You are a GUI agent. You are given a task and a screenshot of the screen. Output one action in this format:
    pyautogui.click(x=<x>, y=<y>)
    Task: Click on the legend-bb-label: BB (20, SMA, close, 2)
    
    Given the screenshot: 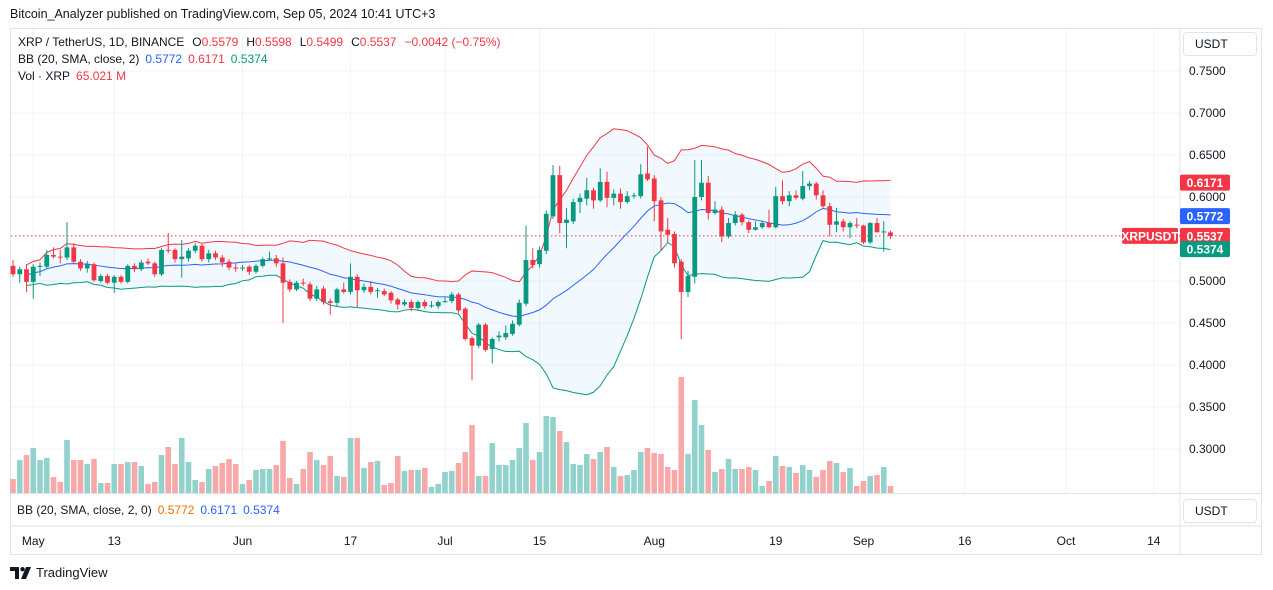 What is the action you would take?
    pyautogui.click(x=79, y=59)
    